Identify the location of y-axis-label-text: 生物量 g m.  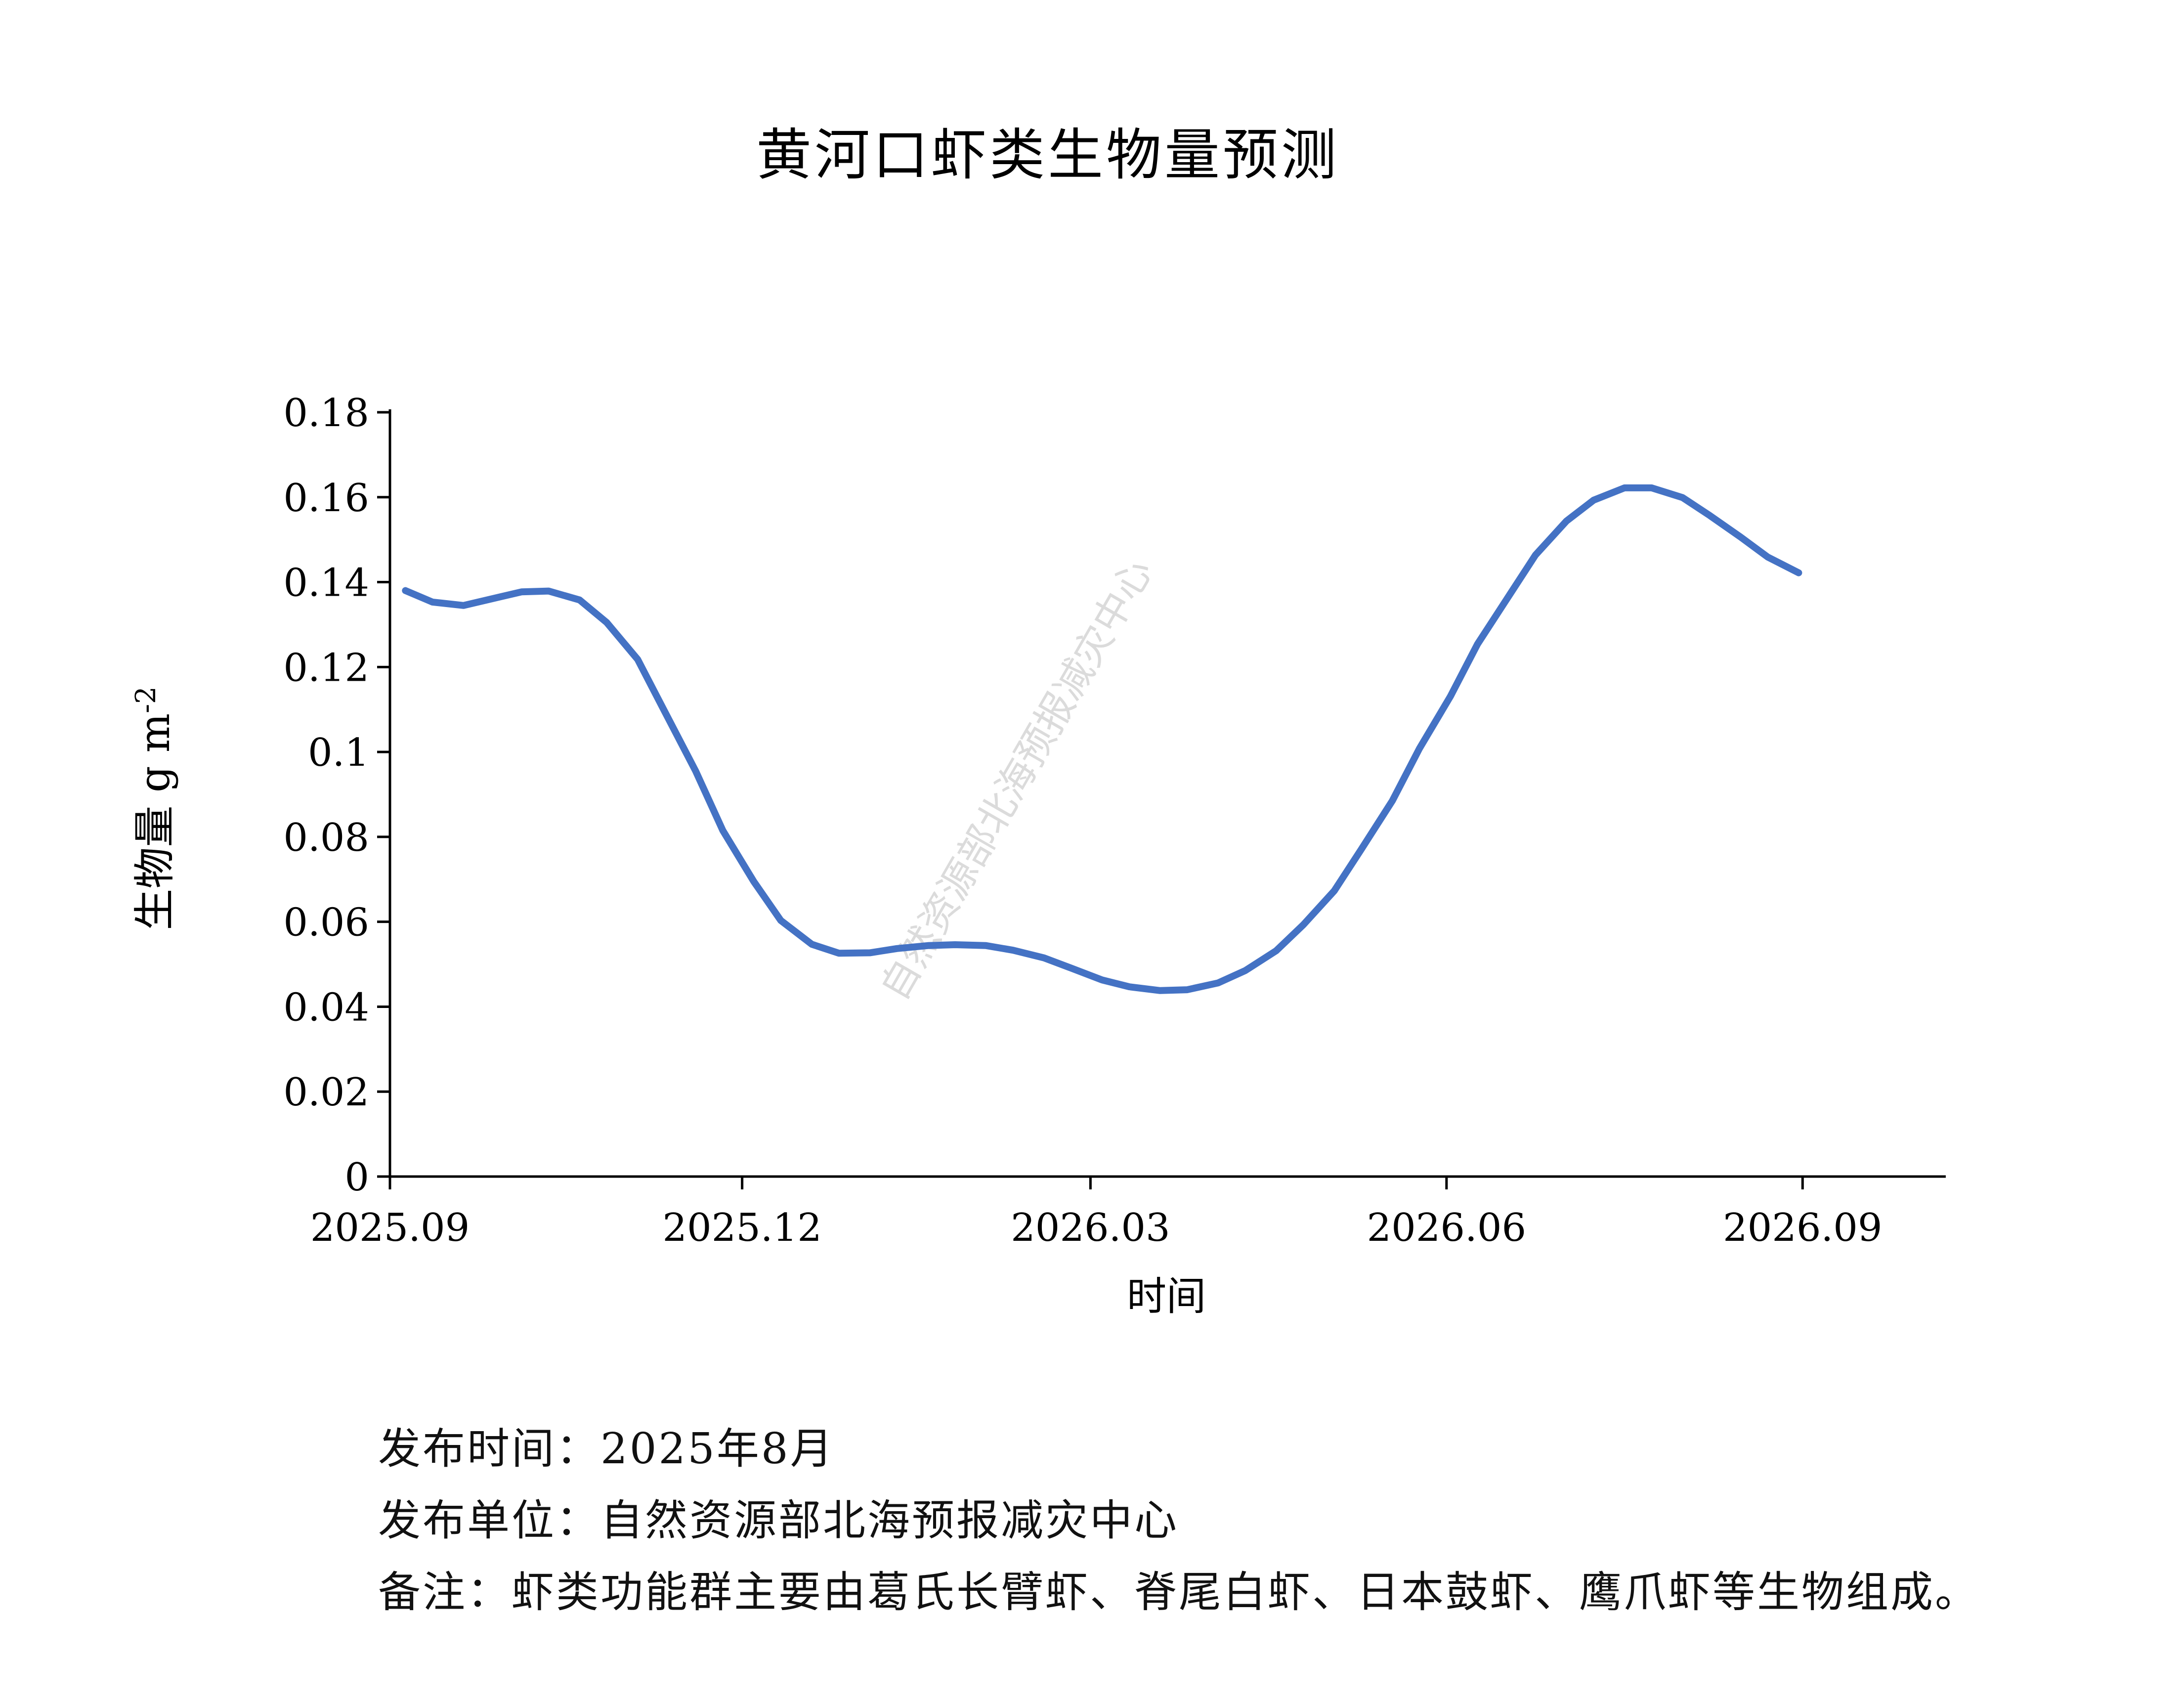
(154, 821).